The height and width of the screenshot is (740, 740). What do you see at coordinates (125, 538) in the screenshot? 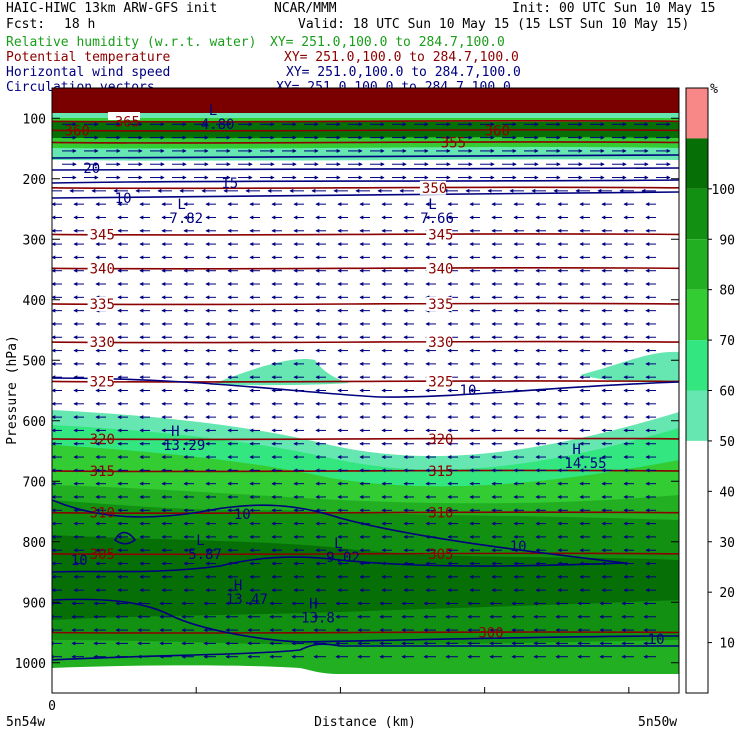
I see `wind-10-bump` at bounding box center [125, 538].